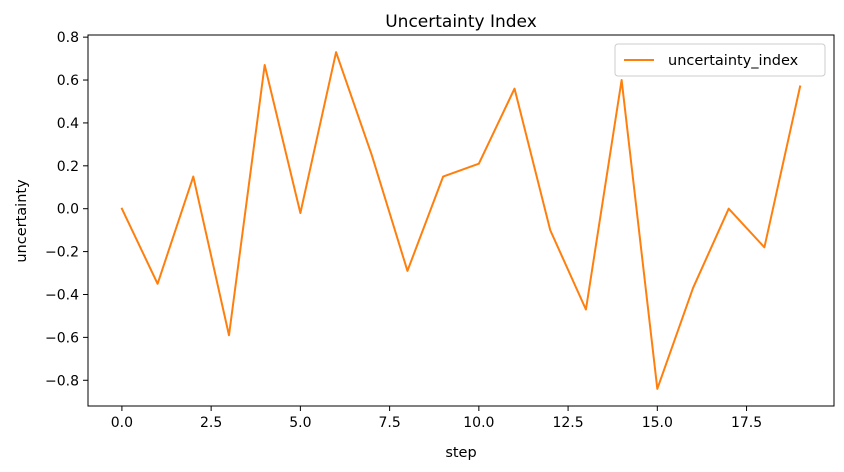 The width and height of the screenshot is (844, 472). I want to click on y-tick-label: 0.0, so click(68, 210).